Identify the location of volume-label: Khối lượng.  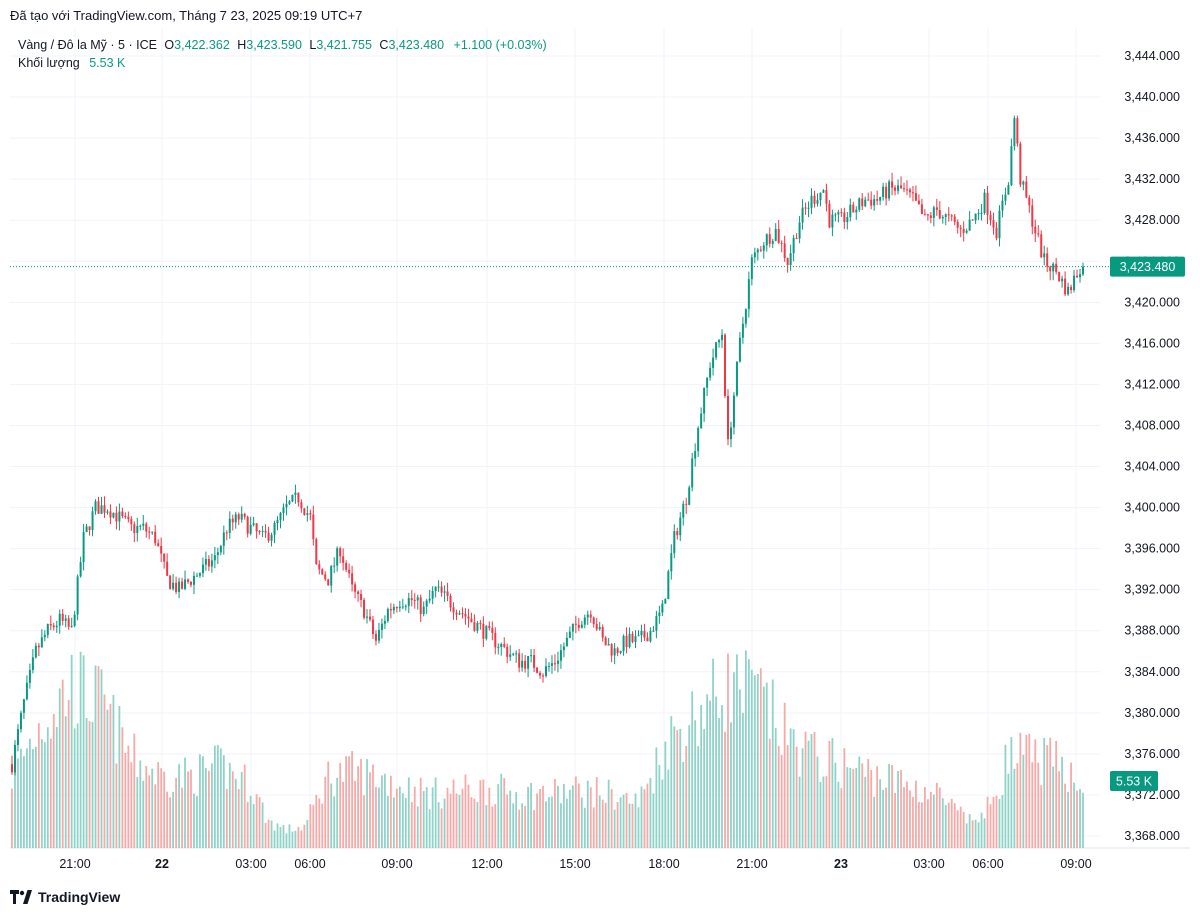
(49, 63).